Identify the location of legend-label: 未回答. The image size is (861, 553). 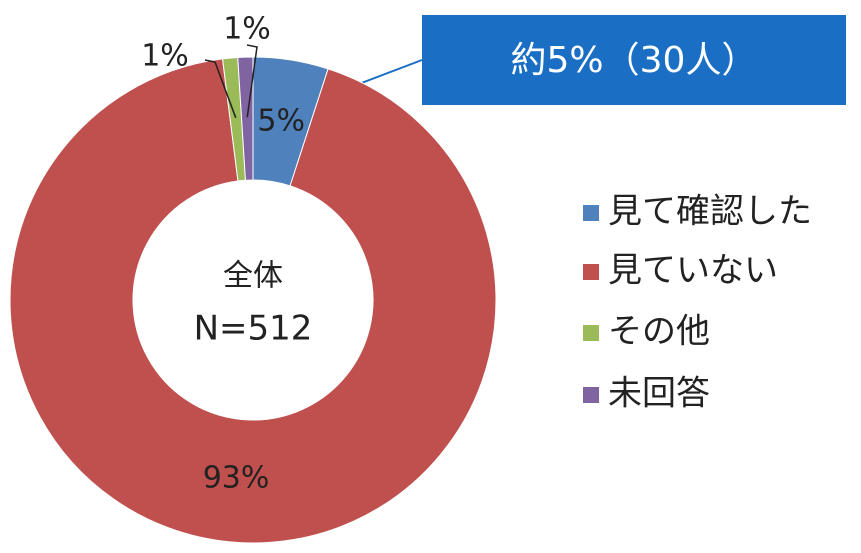
(659, 394).